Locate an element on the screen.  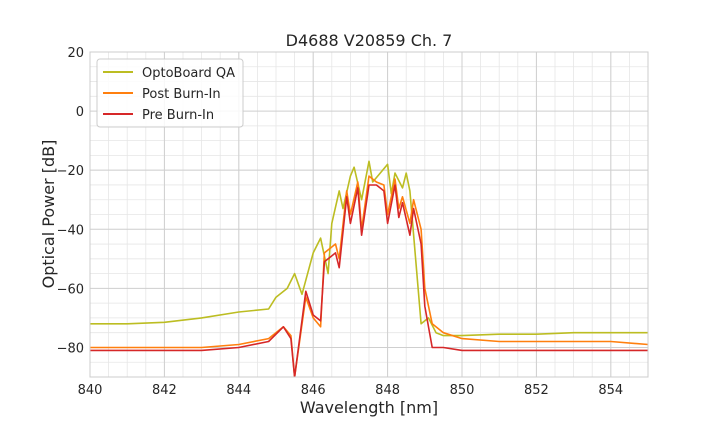
x-tick-label: 850 is located at coordinates (462, 390).